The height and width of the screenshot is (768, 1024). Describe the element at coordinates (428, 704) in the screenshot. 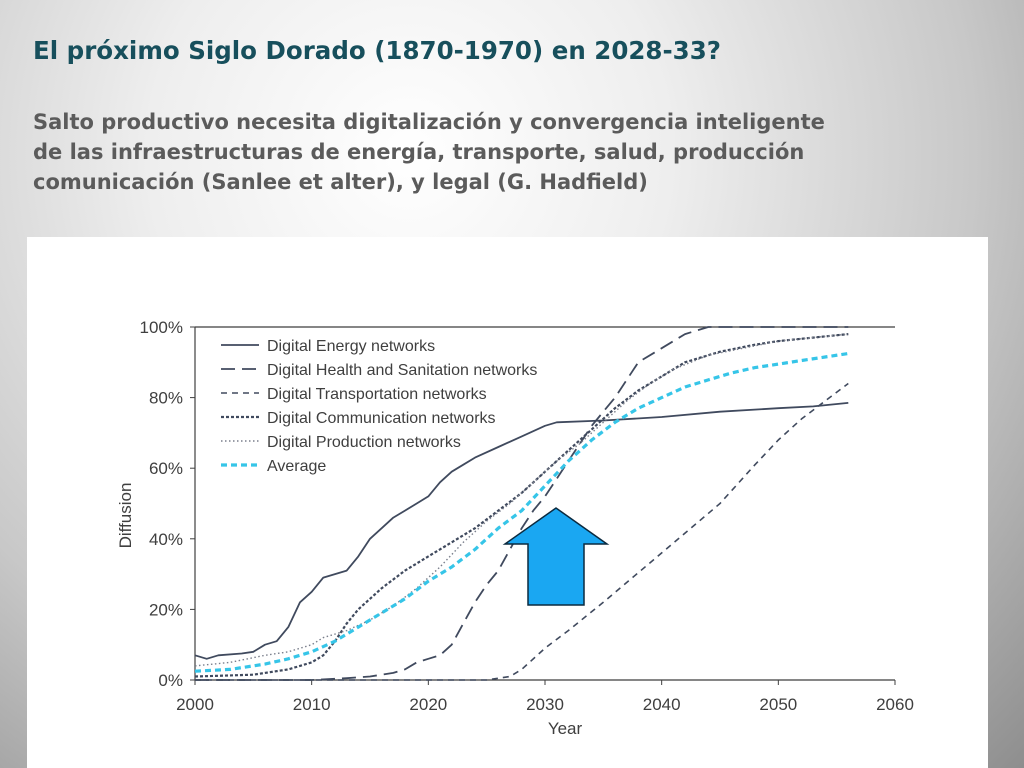

I see `x-tick-label: 2020` at that location.